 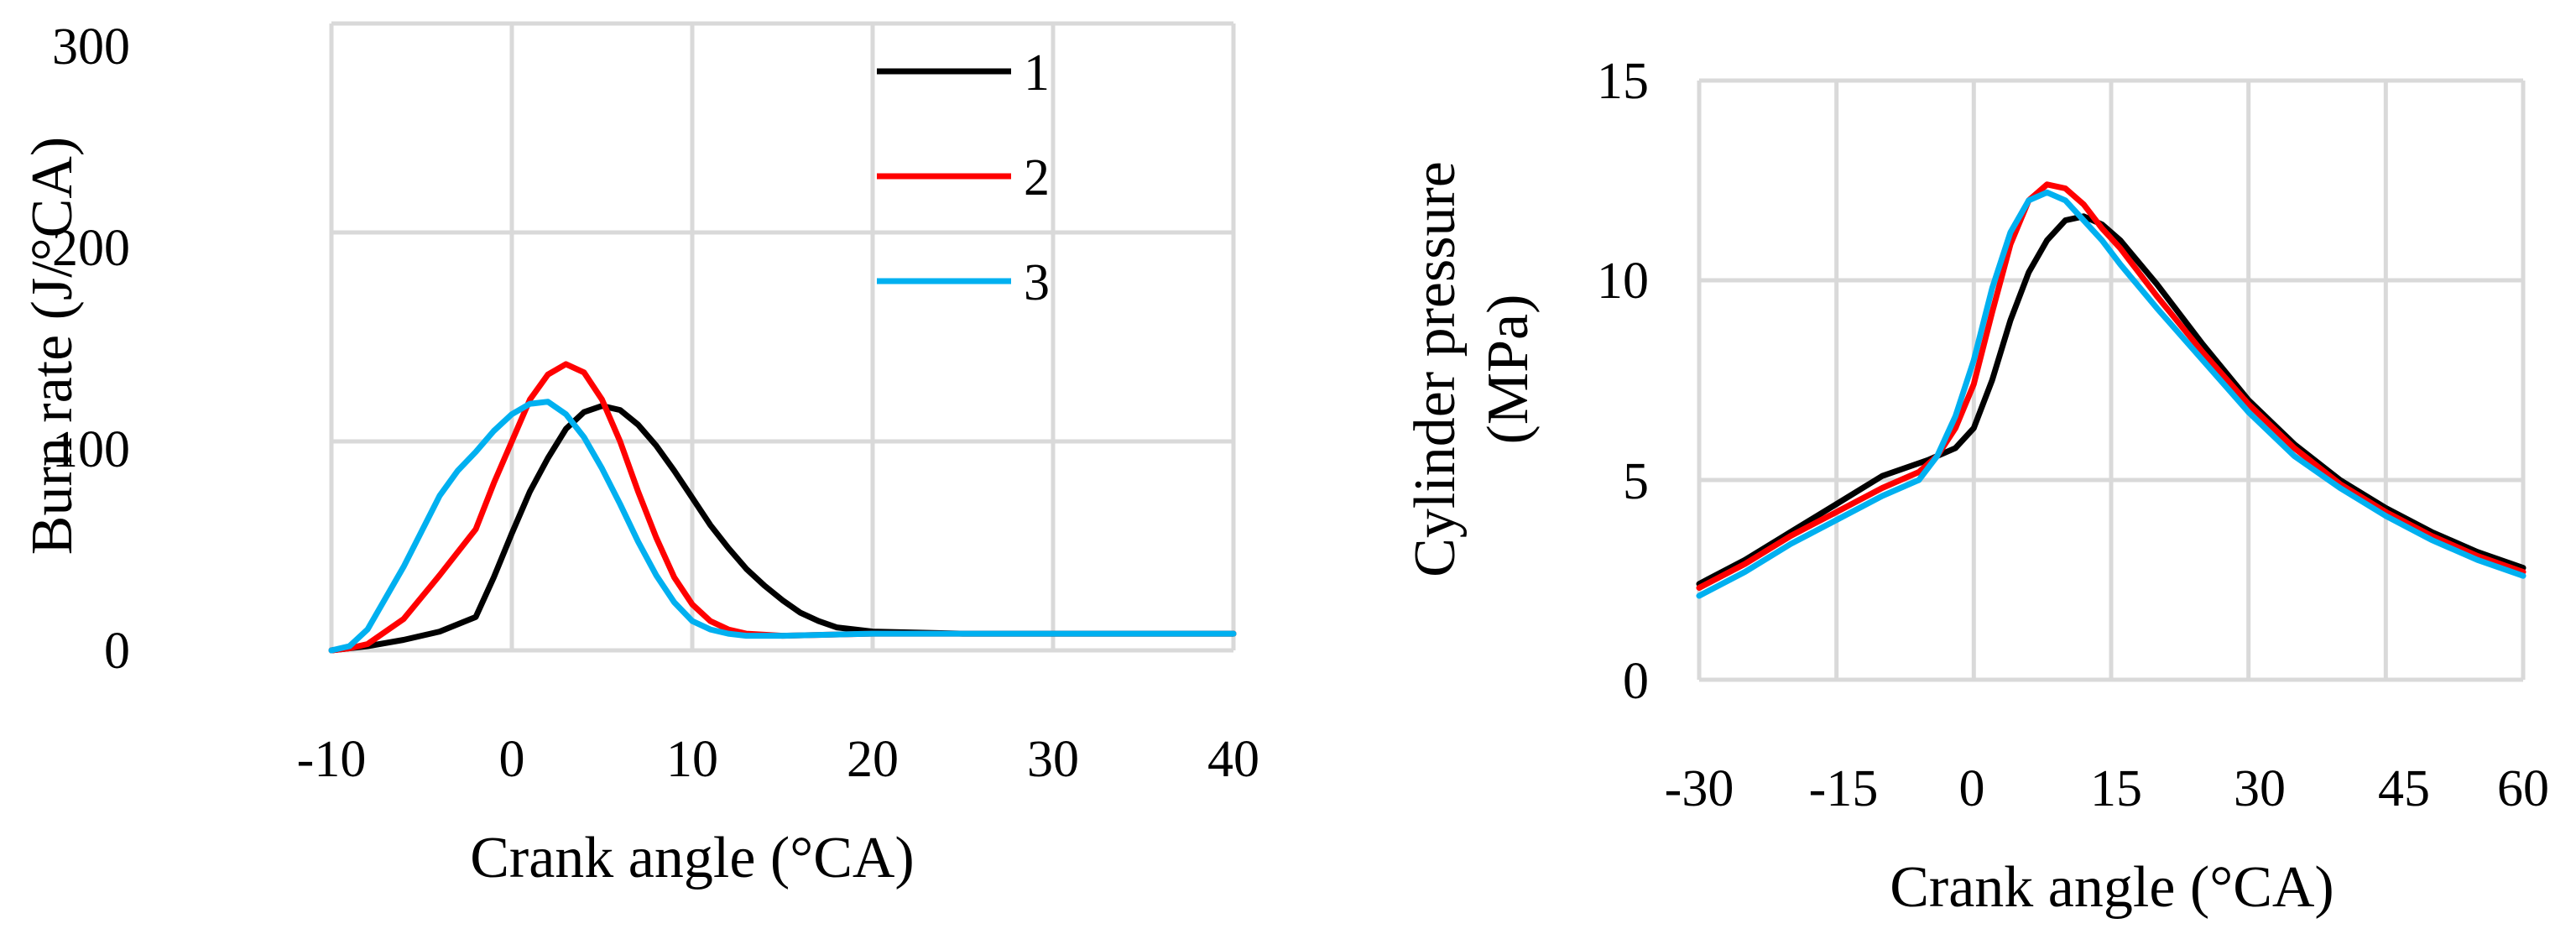 I want to click on x-tick-label: 10, so click(x=692, y=759).